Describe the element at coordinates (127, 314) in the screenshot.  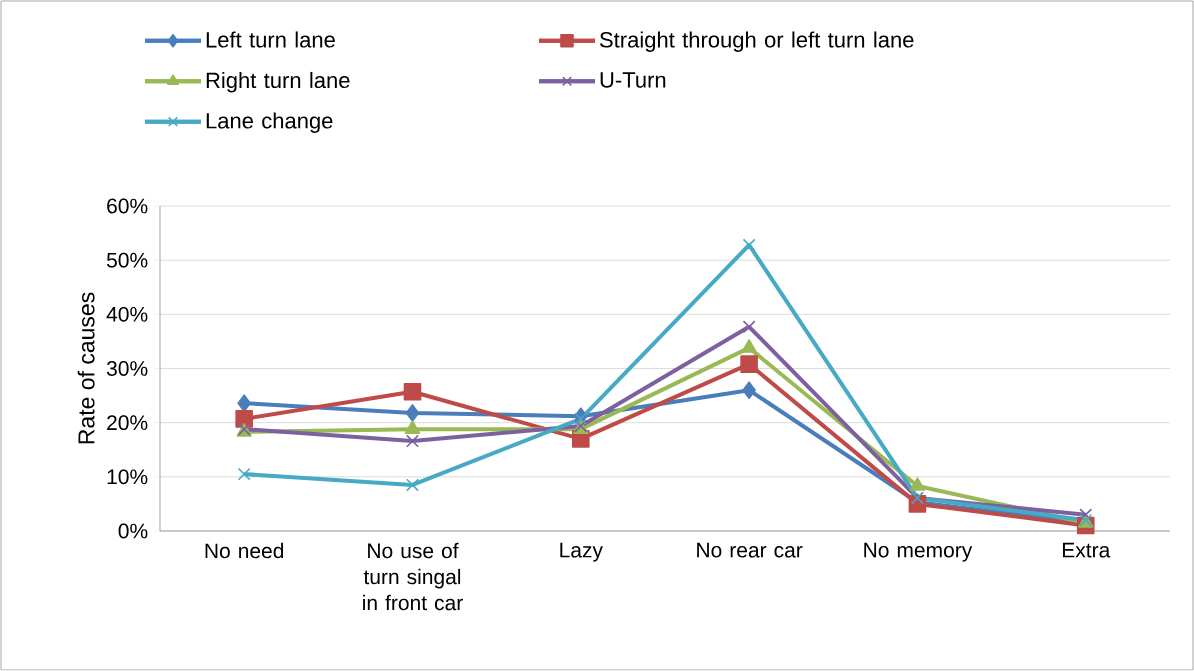
I see `y-tick-label: 40%` at that location.